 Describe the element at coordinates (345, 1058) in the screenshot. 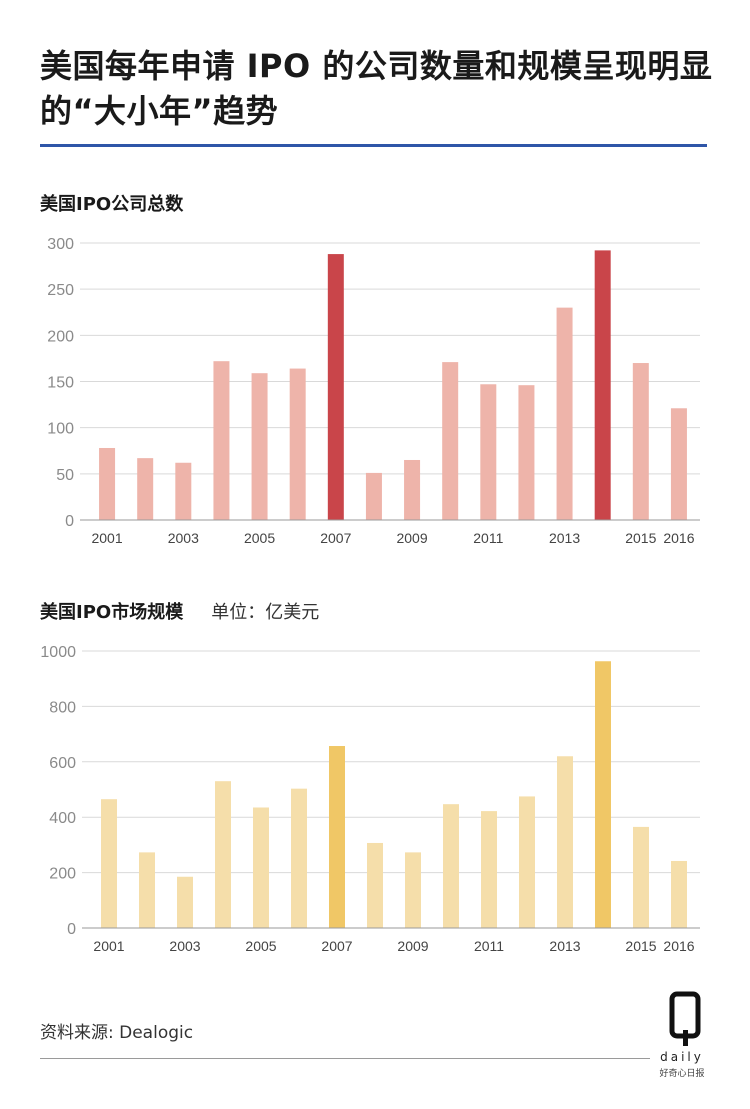

I see `footer-divider` at that location.